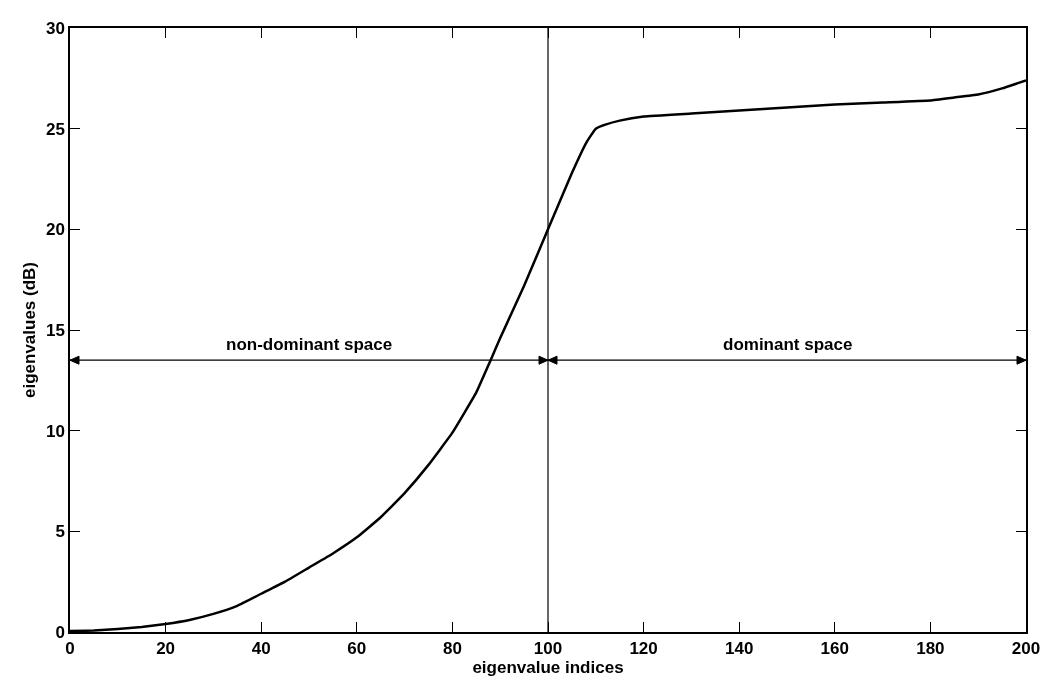 Image resolution: width=1051 pixels, height=697 pixels. I want to click on annotation: dominant space, so click(788, 344).